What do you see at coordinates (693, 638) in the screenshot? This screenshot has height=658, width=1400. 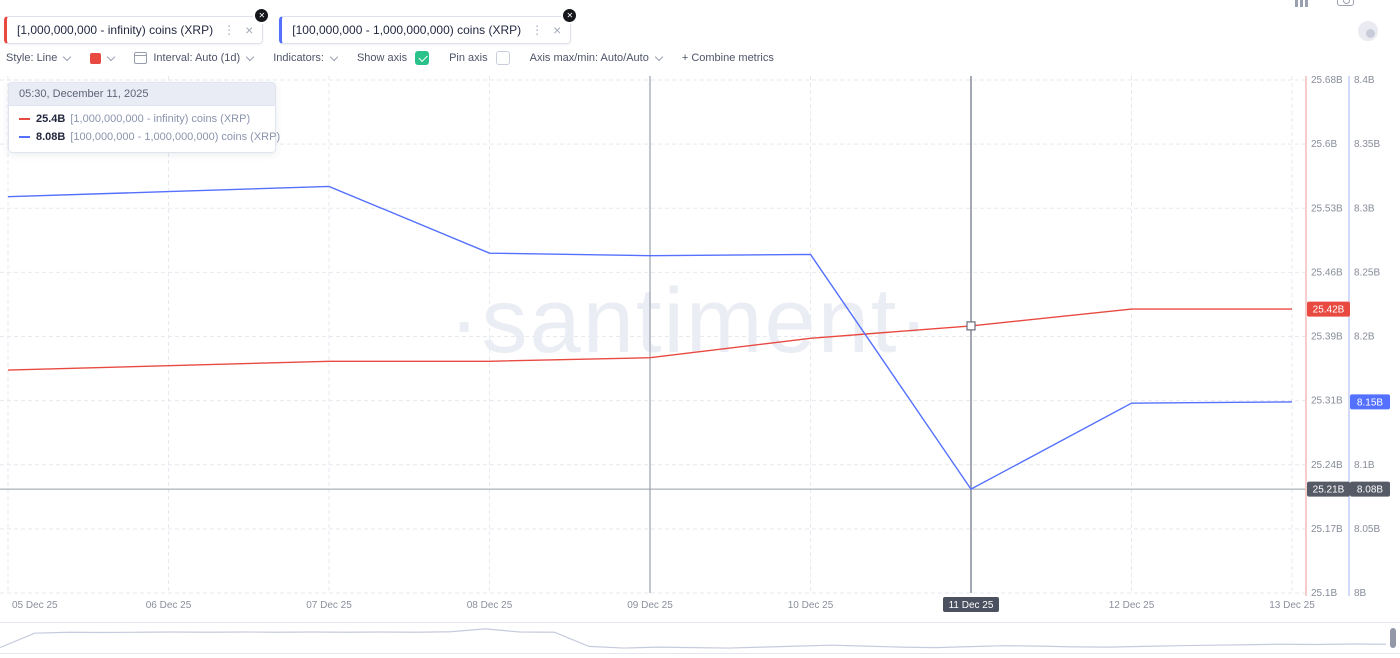 I see `navigator-line` at bounding box center [693, 638].